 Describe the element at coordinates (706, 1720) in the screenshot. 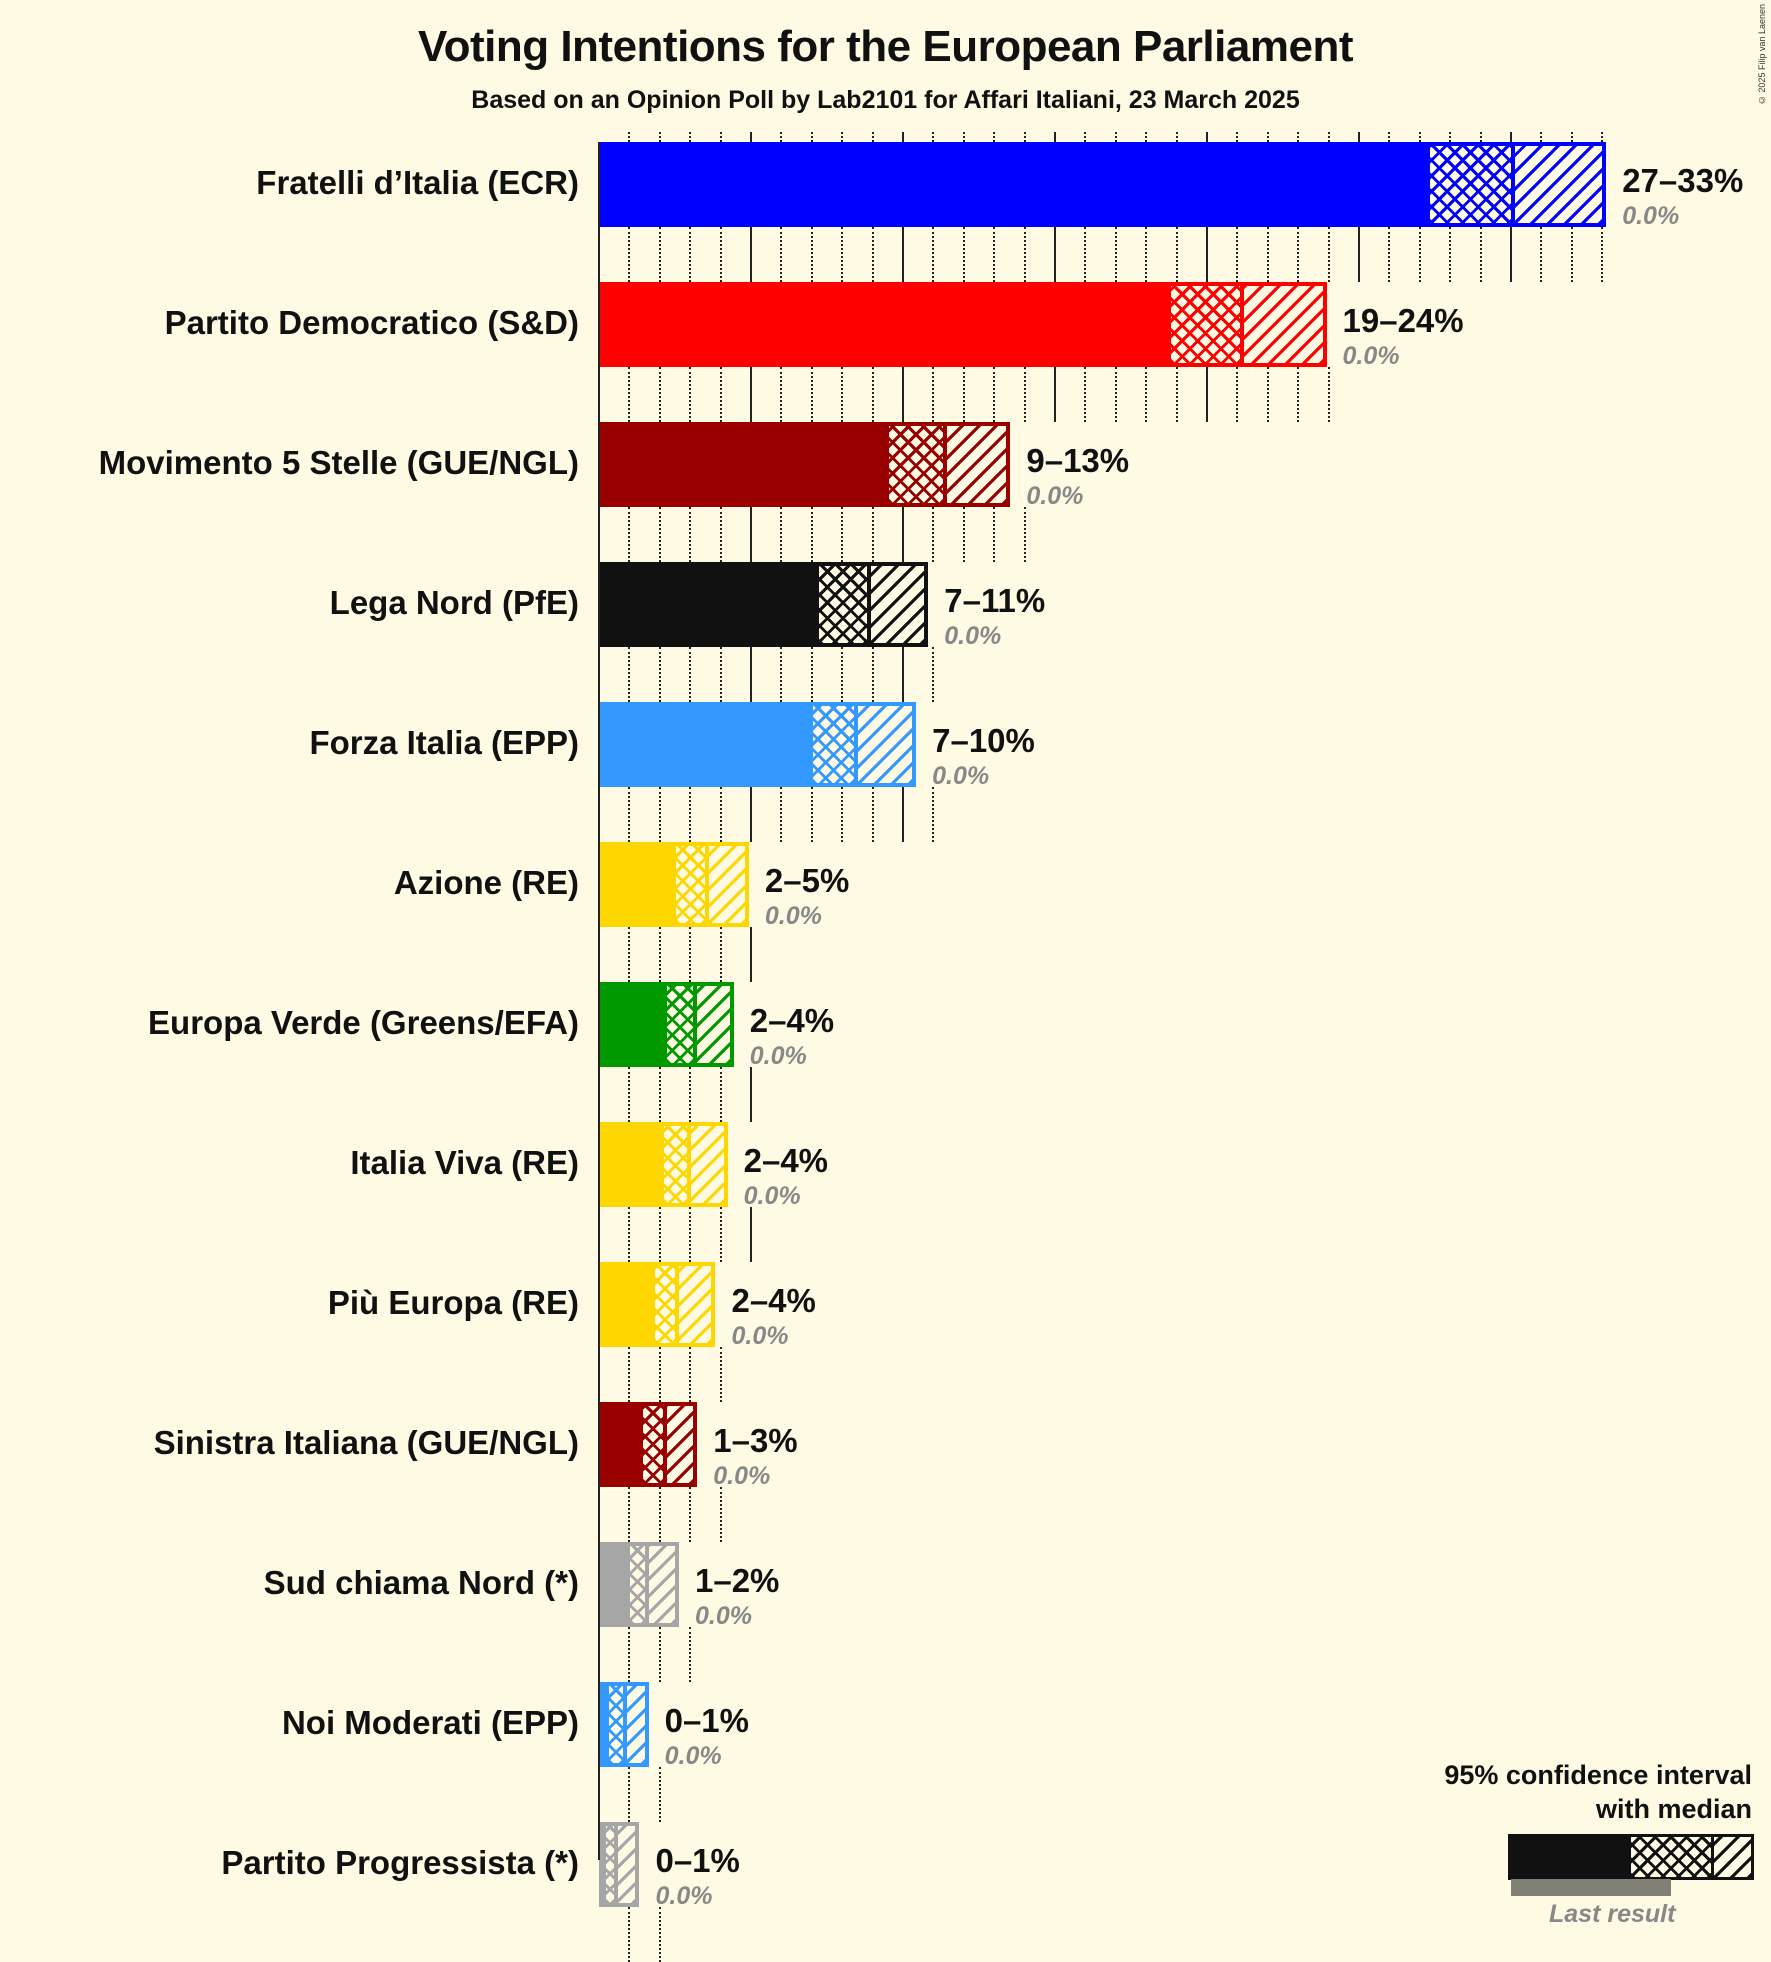

I see `range-label: 0–1%` at that location.